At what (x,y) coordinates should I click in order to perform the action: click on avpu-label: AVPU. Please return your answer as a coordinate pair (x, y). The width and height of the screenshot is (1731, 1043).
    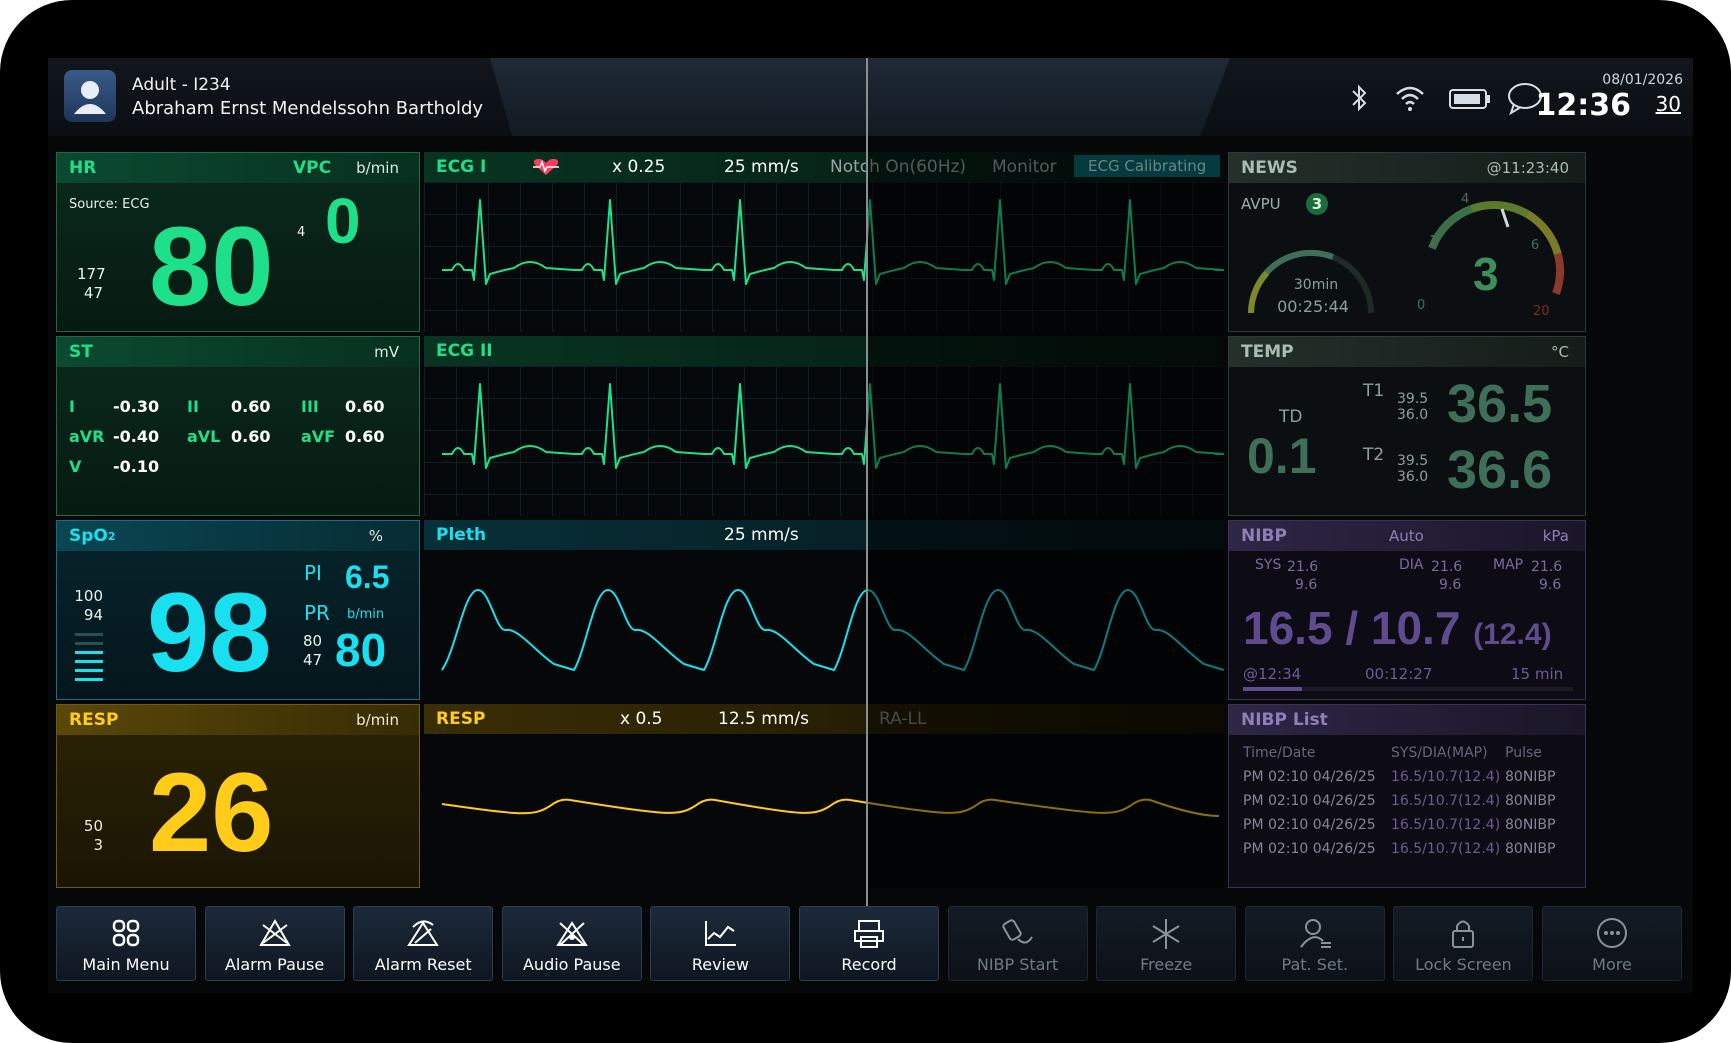
    Looking at the image, I should click on (1261, 204).